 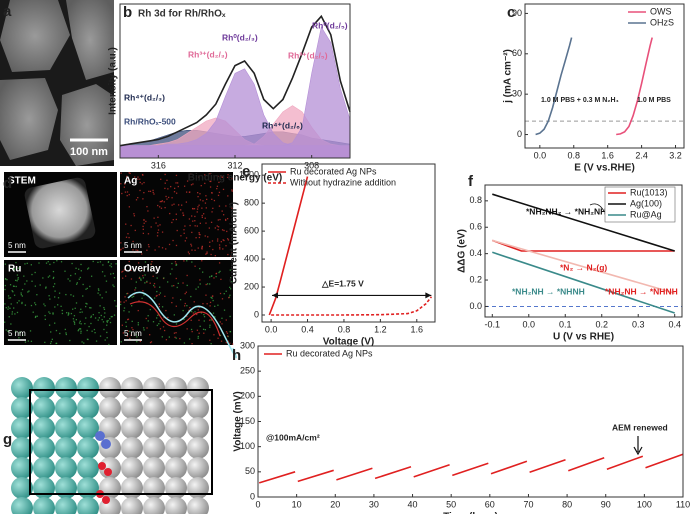 I want to click on annotation: Rh/RhOₓ-500, so click(x=150, y=121).